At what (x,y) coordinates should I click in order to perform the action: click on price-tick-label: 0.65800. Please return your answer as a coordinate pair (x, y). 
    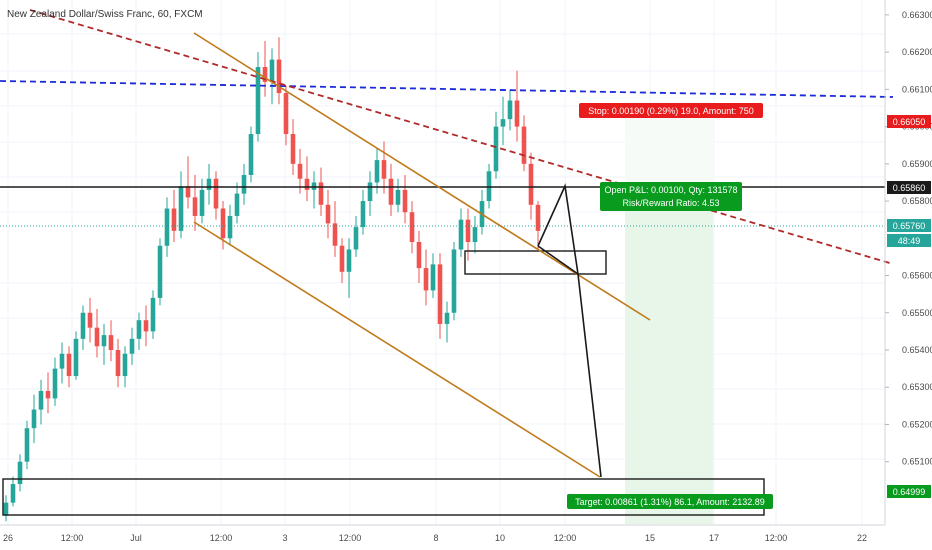
    Looking at the image, I should click on (917, 201).